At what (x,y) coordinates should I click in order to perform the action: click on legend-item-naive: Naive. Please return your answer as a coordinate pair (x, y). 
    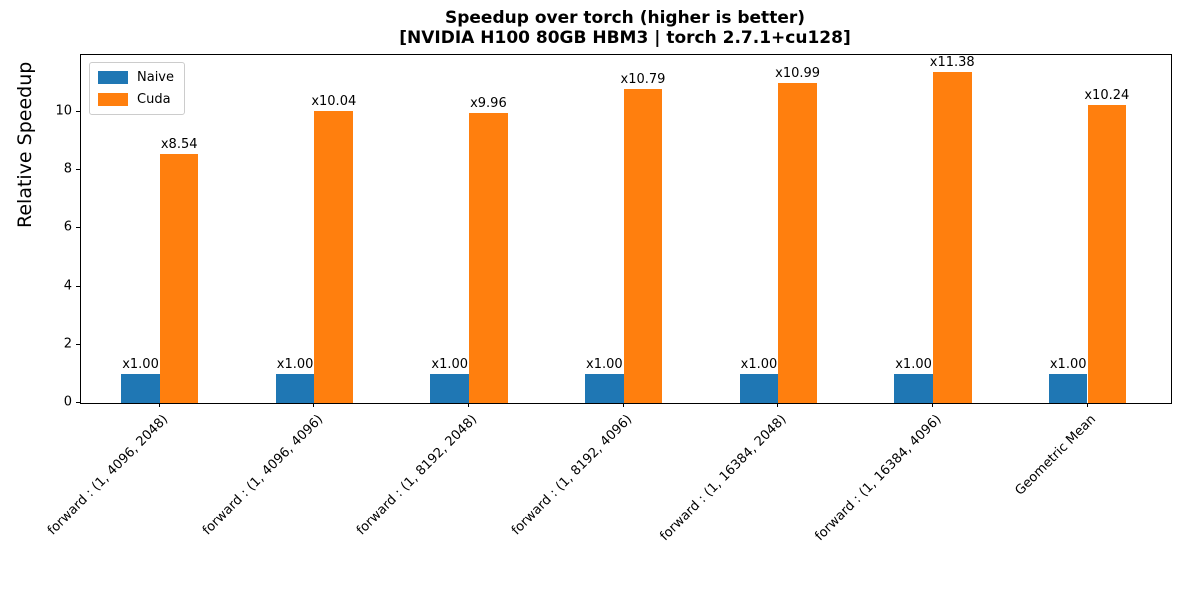
    Looking at the image, I should click on (136, 77).